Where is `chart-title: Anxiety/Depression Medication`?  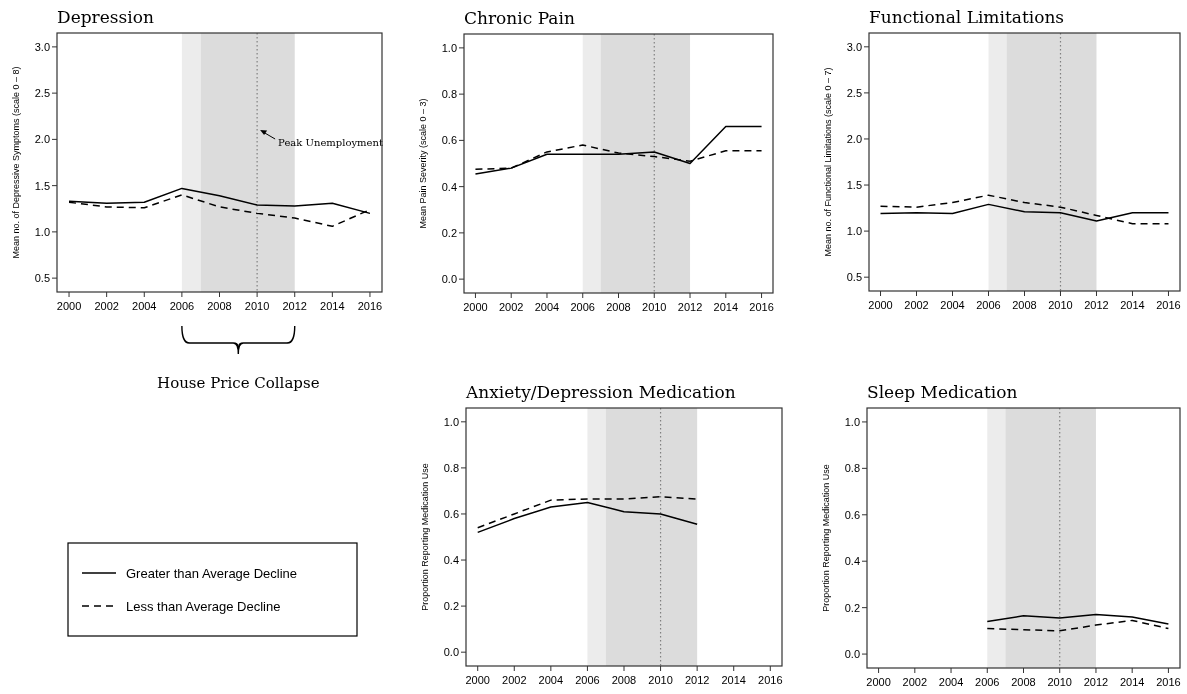 chart-title: Anxiety/Depression Medication is located at coordinates (600, 392).